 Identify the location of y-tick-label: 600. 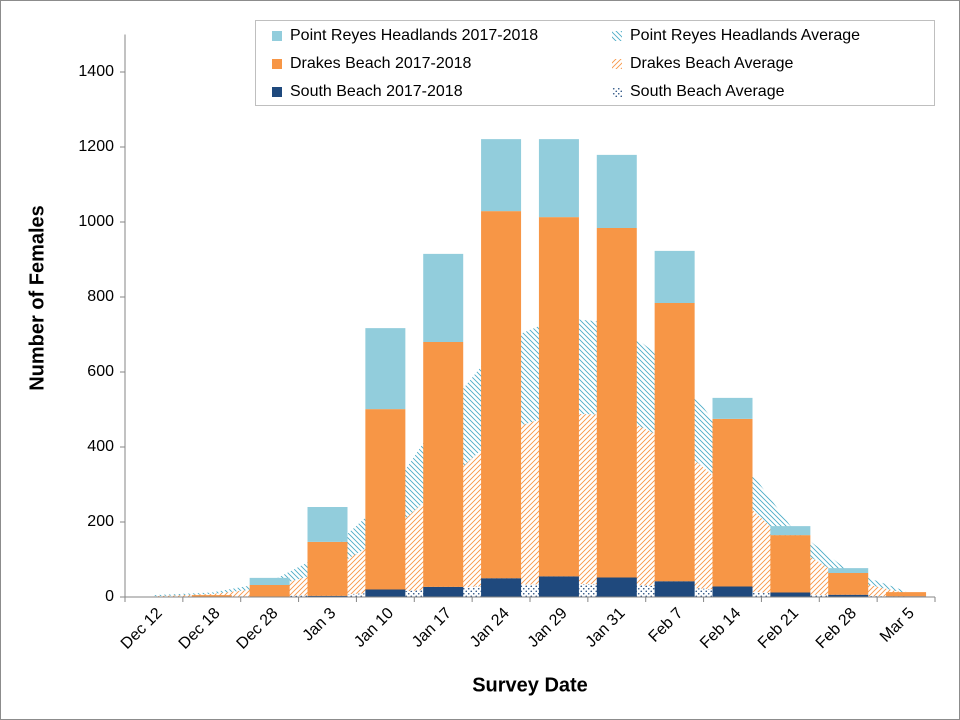
(100, 371).